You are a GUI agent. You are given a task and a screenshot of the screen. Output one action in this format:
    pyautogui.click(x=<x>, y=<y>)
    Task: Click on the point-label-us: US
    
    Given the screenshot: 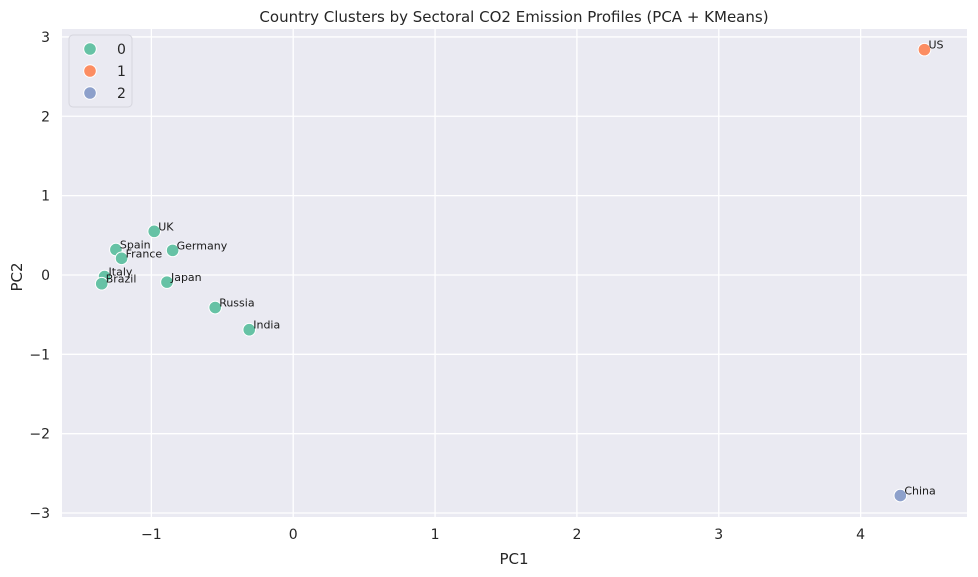 What is the action you would take?
    pyautogui.click(x=935, y=45)
    